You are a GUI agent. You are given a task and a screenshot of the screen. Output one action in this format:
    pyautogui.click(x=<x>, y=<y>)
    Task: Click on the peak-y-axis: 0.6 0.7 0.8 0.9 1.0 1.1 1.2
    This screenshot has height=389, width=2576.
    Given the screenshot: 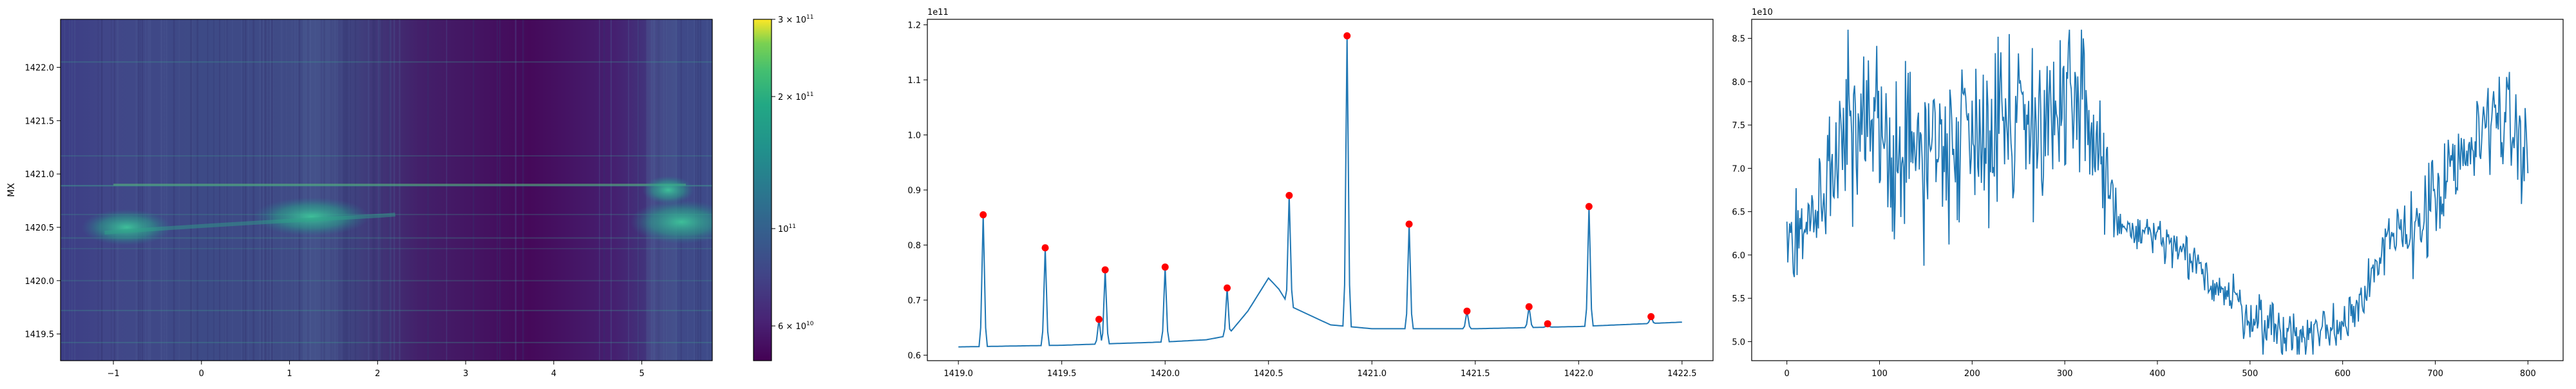 What is the action you would take?
    pyautogui.click(x=917, y=191)
    